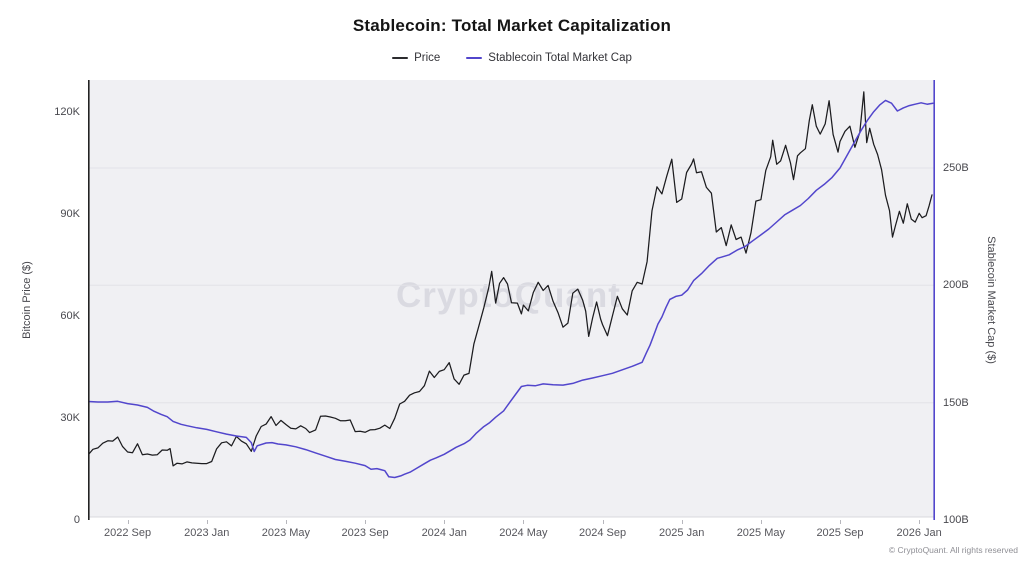  I want to click on y-axis-tick-label-left: 30K, so click(70, 417).